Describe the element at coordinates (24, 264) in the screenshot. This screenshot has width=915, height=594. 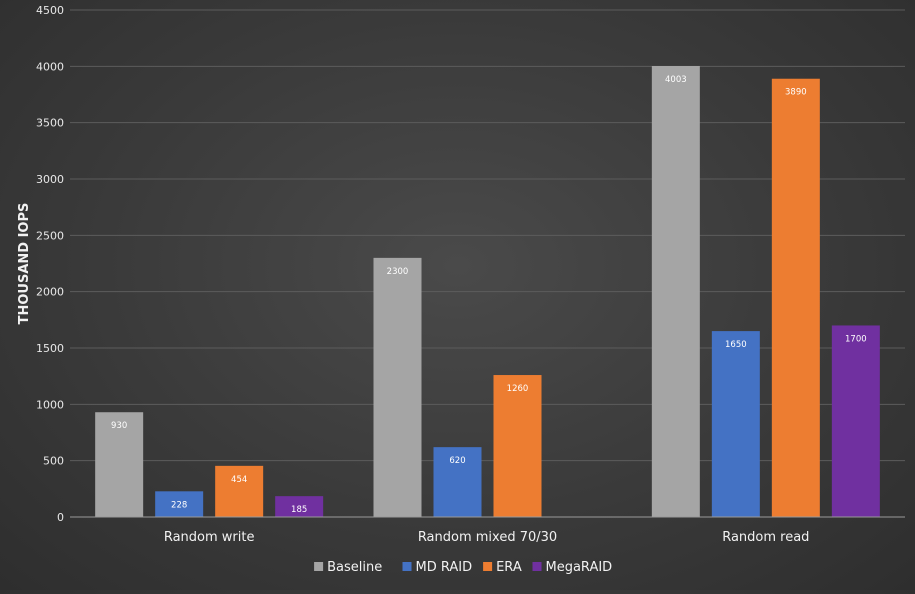
I see `y-axis-title: THOUSAND IOPS` at that location.